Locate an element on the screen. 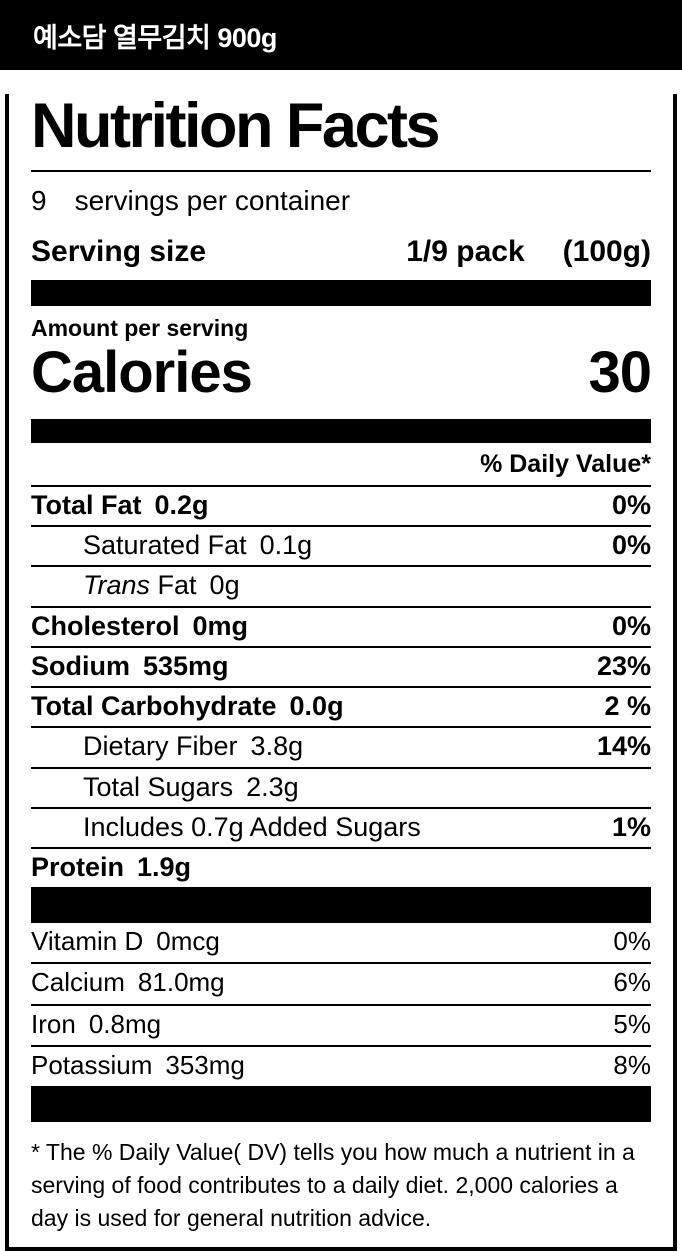  nutrient-row: Vitamin D 0mcg 0% is located at coordinates (341, 942).